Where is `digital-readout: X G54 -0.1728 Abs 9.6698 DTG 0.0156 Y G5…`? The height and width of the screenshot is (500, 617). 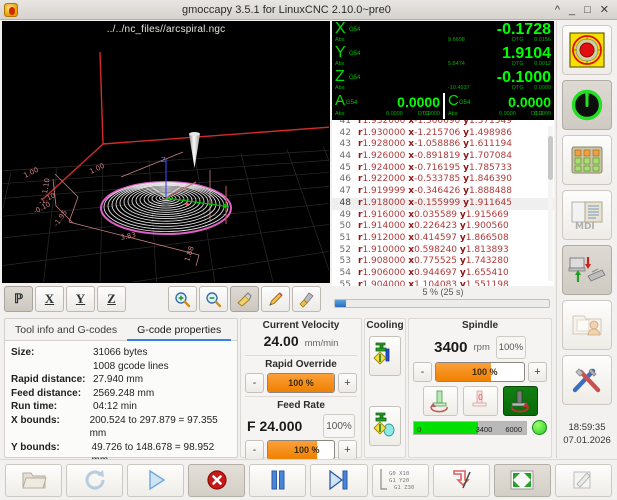
digital-readout: X G54 -0.1728 Abs 9.6698 DTG 0.0156 Y G5… is located at coordinates (443, 70).